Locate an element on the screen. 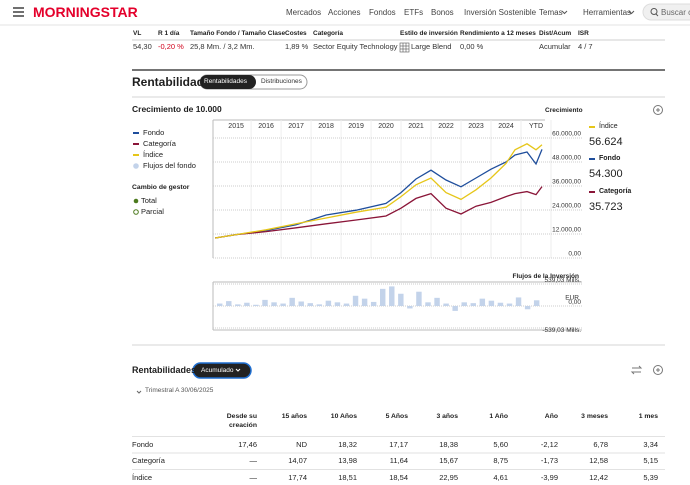  x-tick-label: 2016 is located at coordinates (266, 126).